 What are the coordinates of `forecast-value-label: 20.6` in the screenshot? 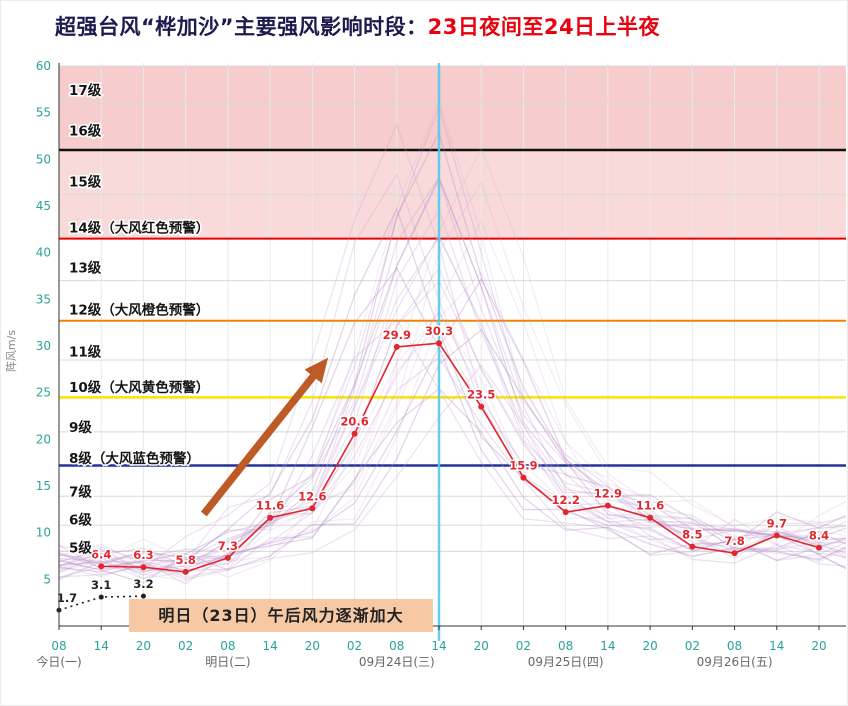 It's located at (354, 422).